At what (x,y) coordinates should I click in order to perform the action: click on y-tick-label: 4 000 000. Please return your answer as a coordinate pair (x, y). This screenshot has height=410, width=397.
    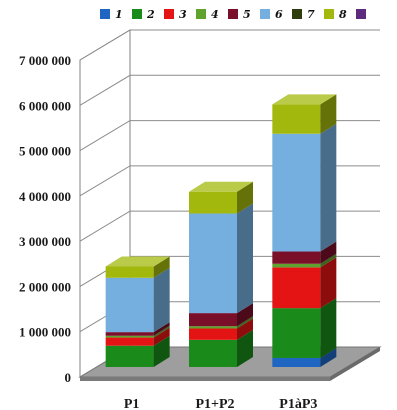
    Looking at the image, I should click on (45, 196).